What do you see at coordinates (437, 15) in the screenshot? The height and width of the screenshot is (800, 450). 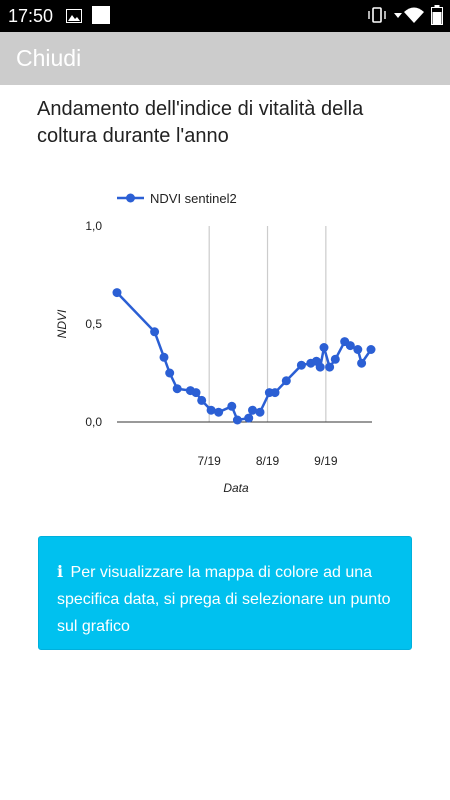 I see `battery-icon` at bounding box center [437, 15].